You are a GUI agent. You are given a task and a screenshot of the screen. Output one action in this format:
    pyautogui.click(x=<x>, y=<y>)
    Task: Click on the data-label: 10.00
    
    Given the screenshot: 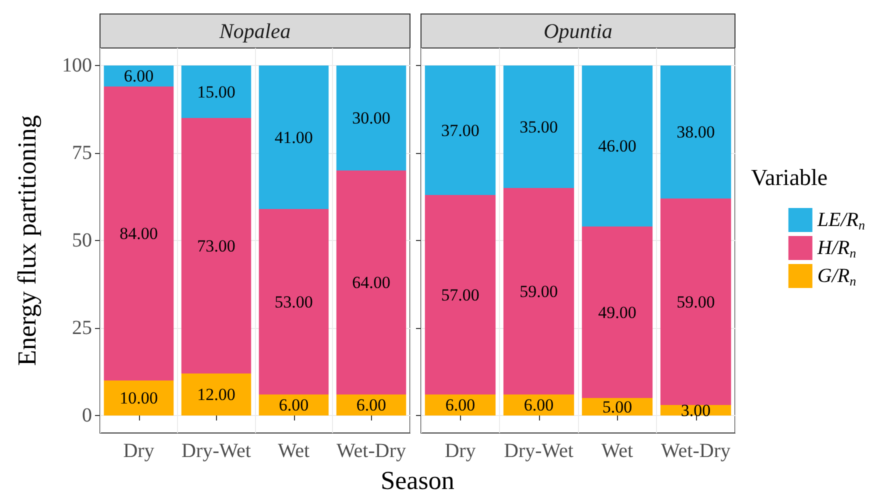 What is the action you would take?
    pyautogui.click(x=139, y=398)
    